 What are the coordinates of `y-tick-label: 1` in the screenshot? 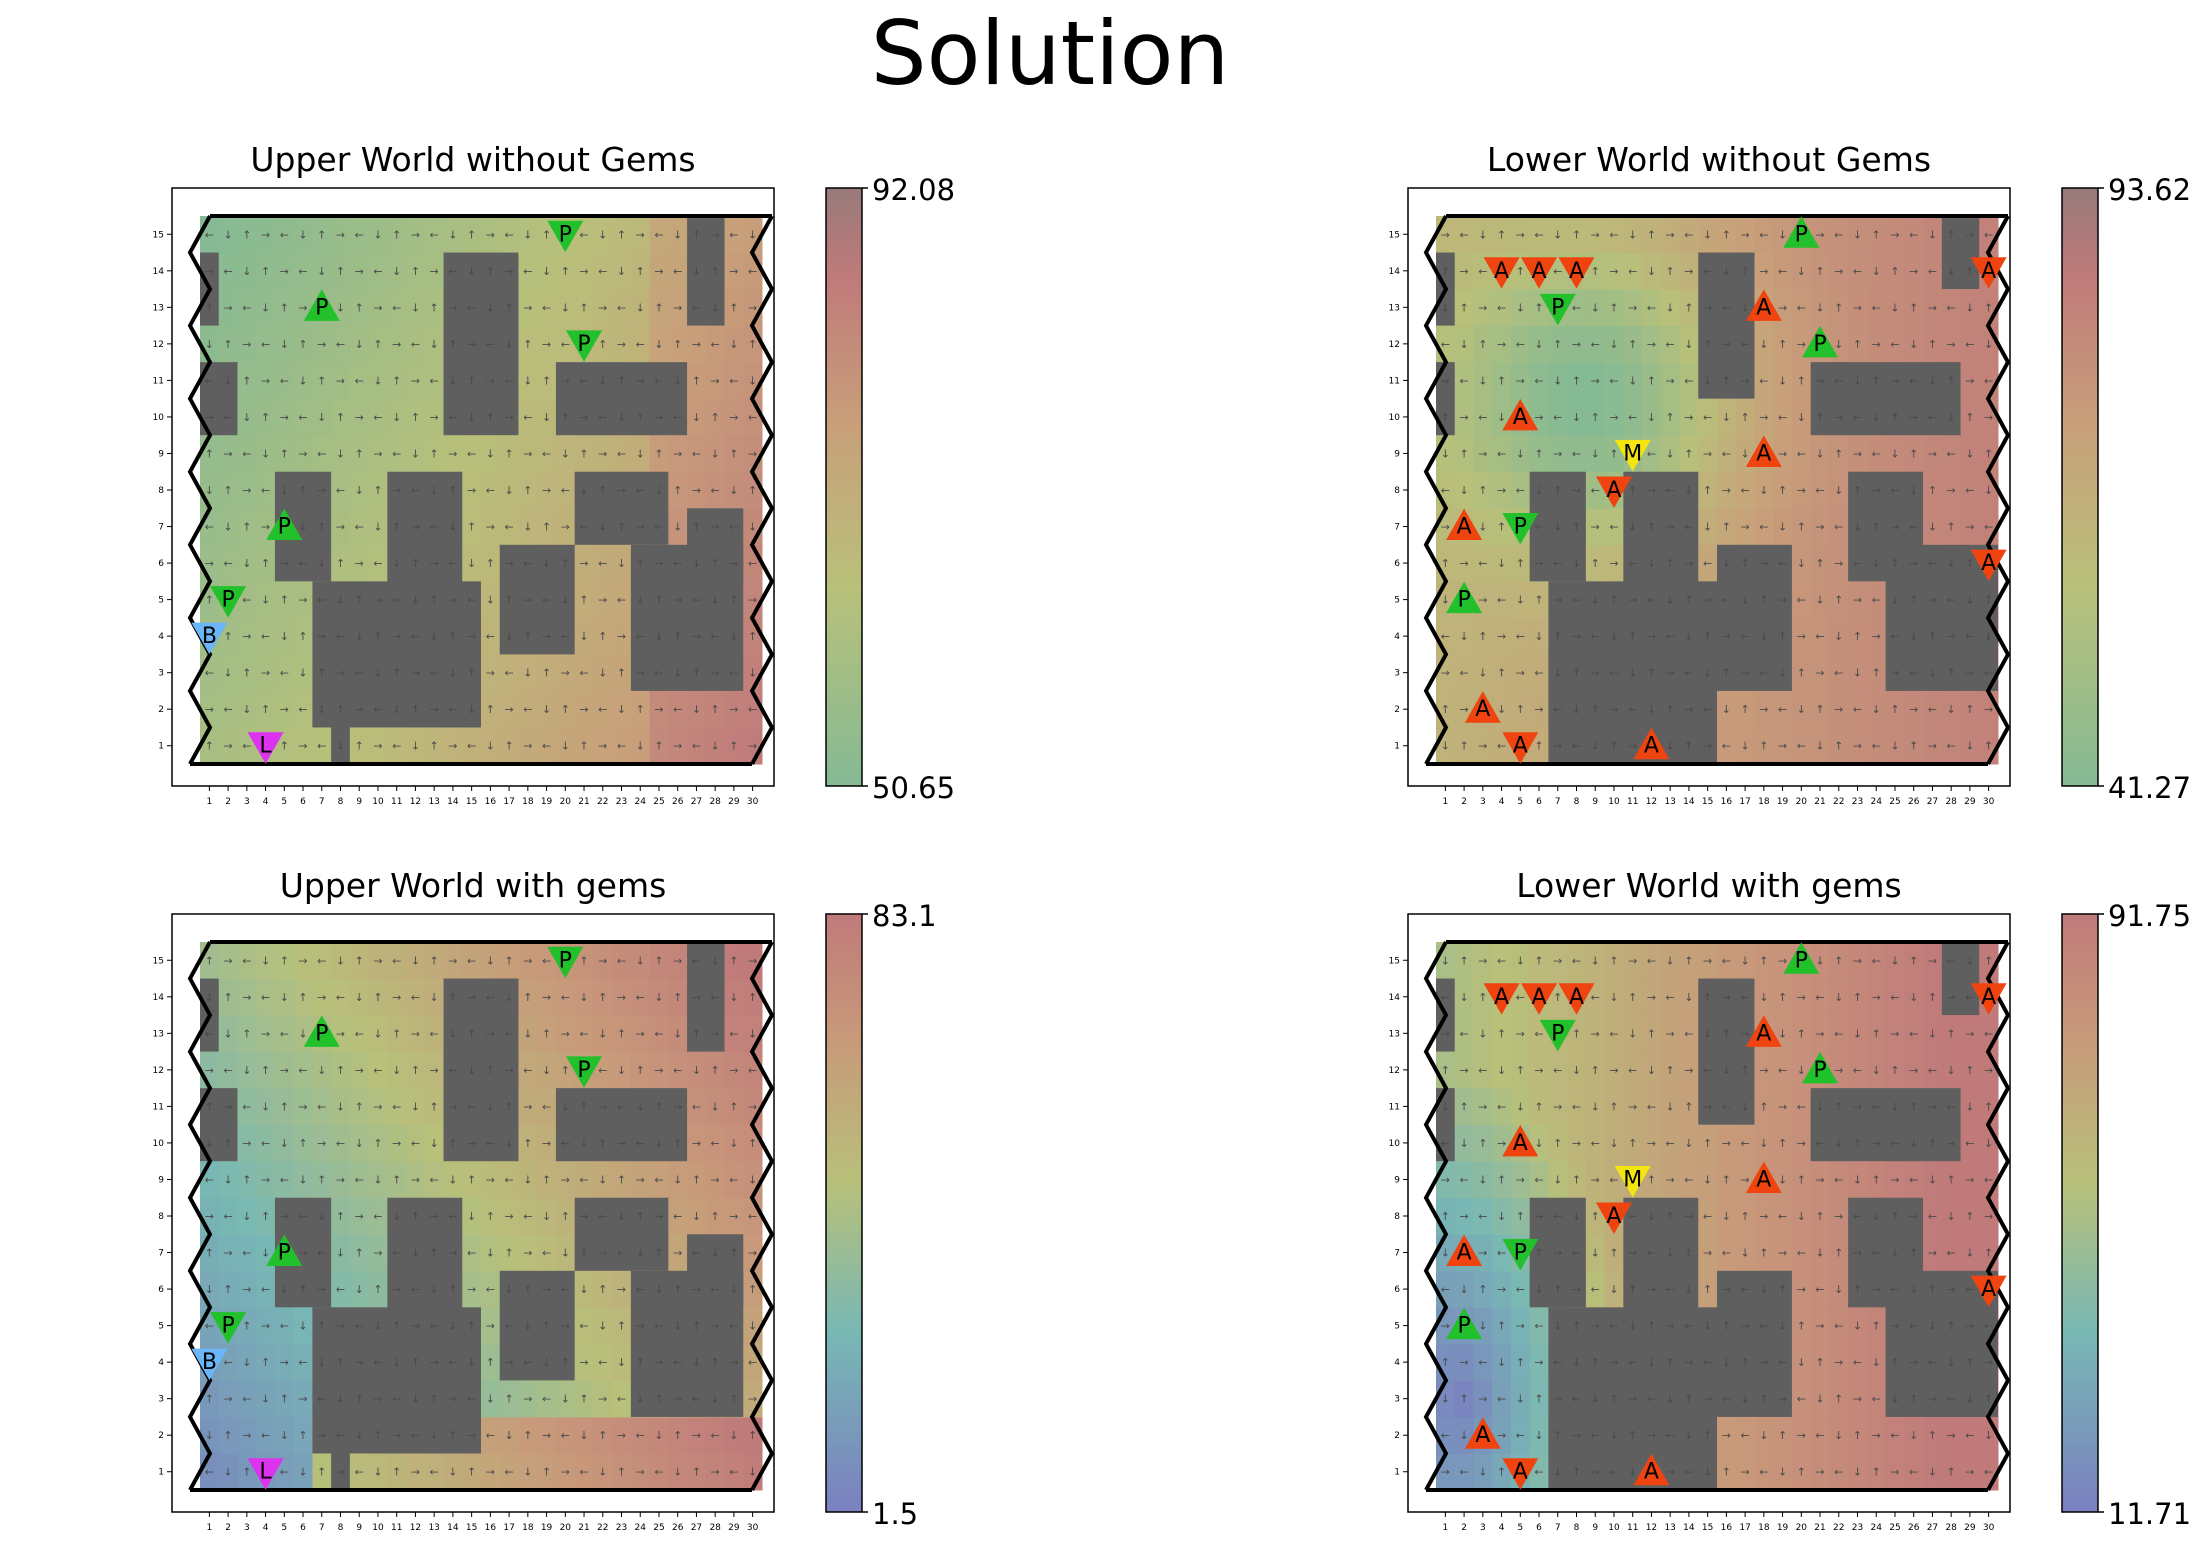 It's located at (1397, 1473).